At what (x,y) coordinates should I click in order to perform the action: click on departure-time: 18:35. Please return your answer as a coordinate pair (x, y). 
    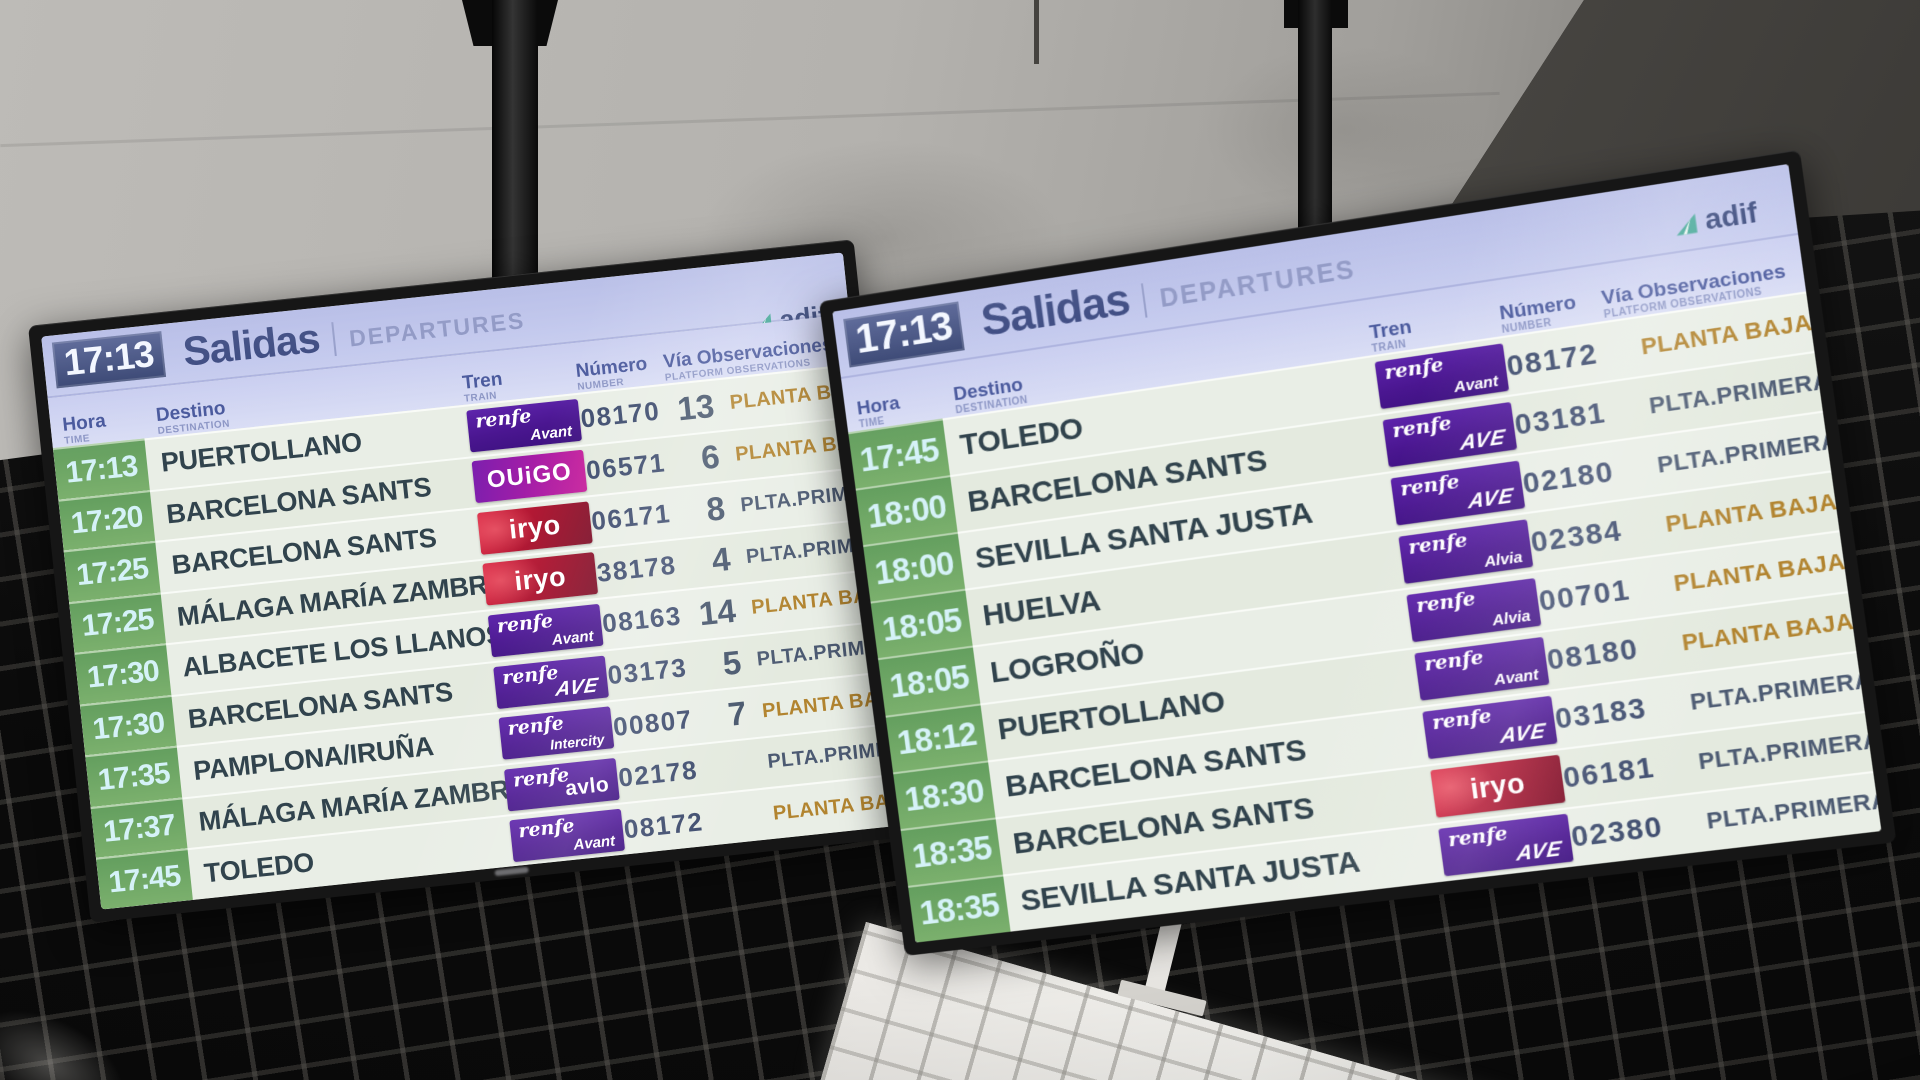
    Looking at the image, I should click on (959, 908).